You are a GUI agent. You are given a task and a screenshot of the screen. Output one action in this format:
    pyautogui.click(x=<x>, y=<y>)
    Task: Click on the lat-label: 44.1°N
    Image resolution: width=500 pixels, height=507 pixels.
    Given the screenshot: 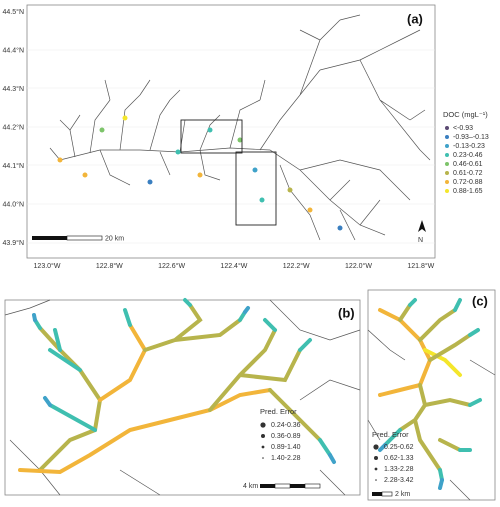 What is the action you would take?
    pyautogui.click(x=13, y=166)
    